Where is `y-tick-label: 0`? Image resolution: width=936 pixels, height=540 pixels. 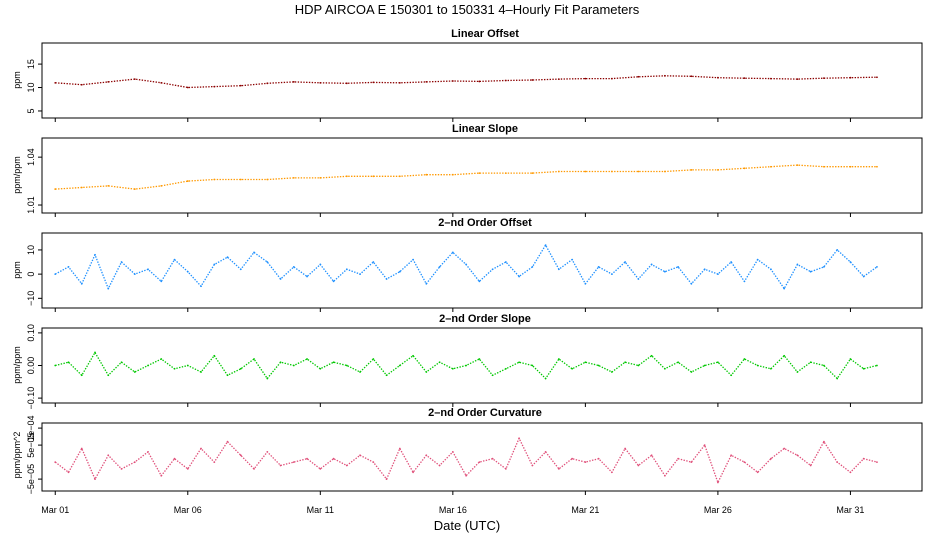 y-tick-label: 0 is located at coordinates (31, 274).